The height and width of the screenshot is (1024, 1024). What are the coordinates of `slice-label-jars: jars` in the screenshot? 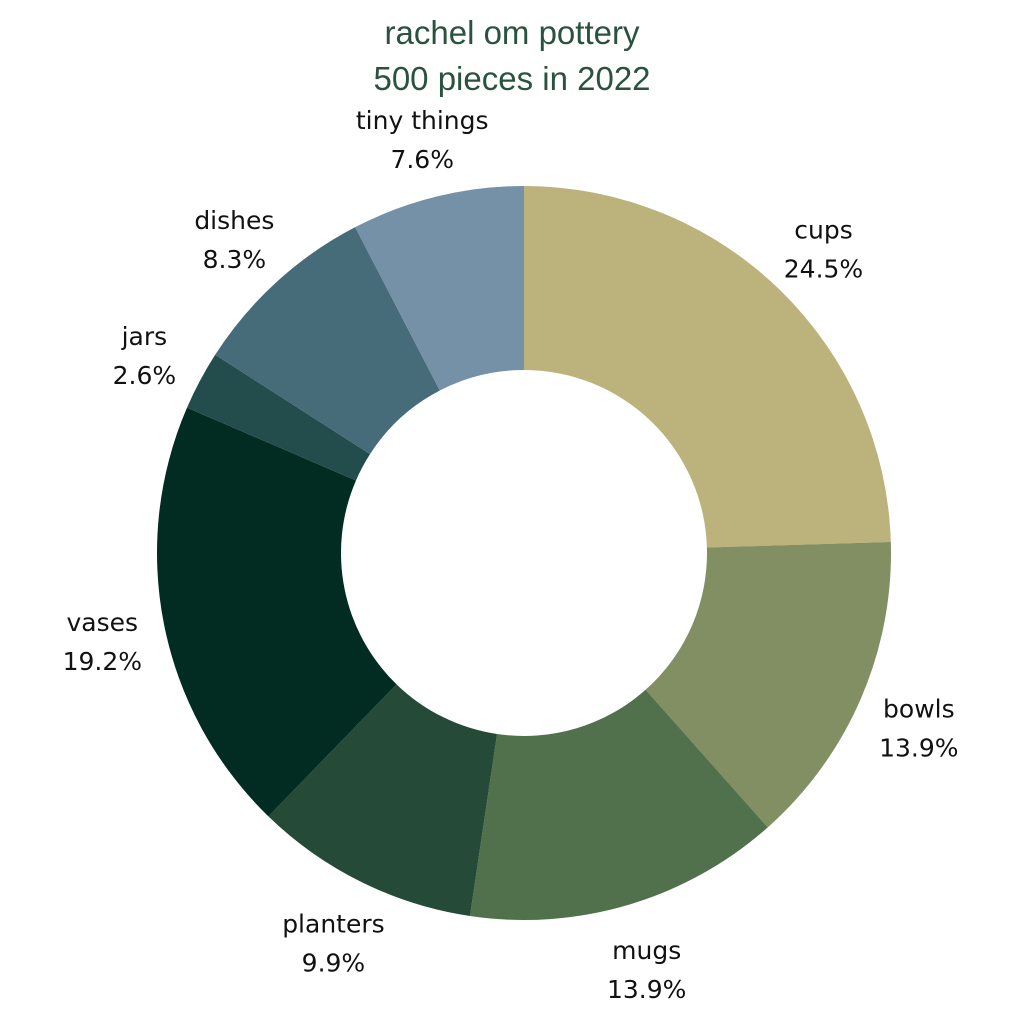 It's located at (144, 336).